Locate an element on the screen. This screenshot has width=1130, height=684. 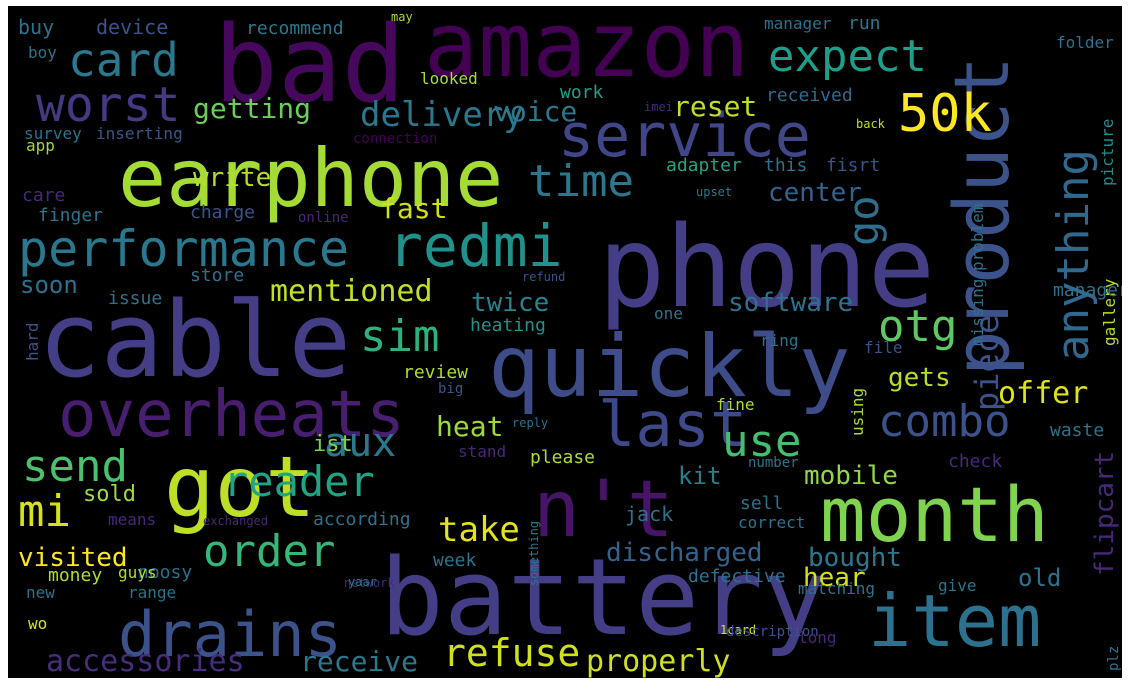
word-new: new is located at coordinates (40, 592).